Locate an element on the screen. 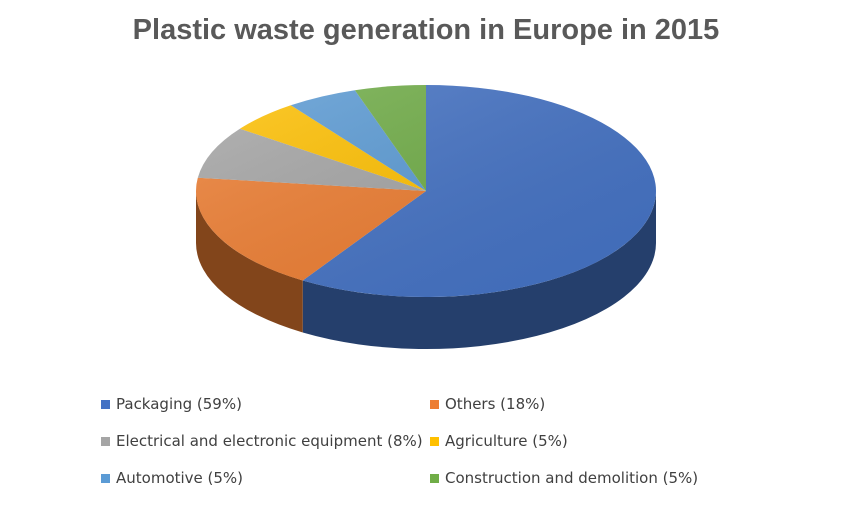  legend-item-others: Others (18%) is located at coordinates (595, 404).